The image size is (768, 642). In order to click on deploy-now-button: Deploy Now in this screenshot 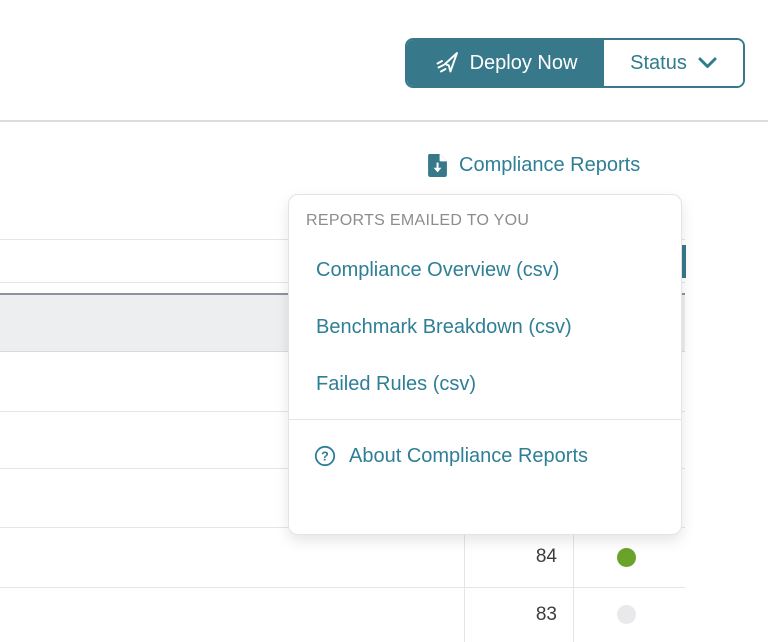, I will do `click(505, 63)`.